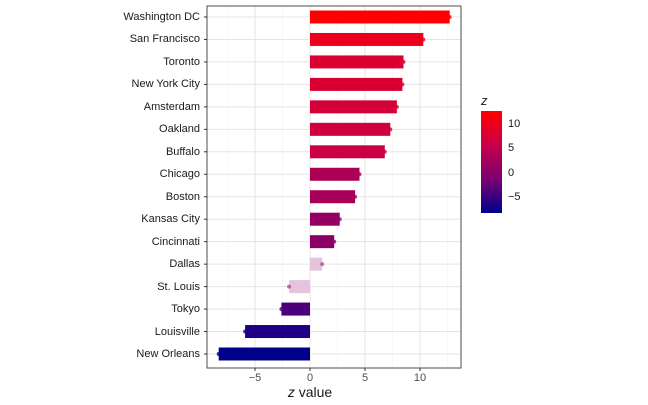  What do you see at coordinates (164, 39) in the screenshot?
I see `y-tick-label: San Francisco` at bounding box center [164, 39].